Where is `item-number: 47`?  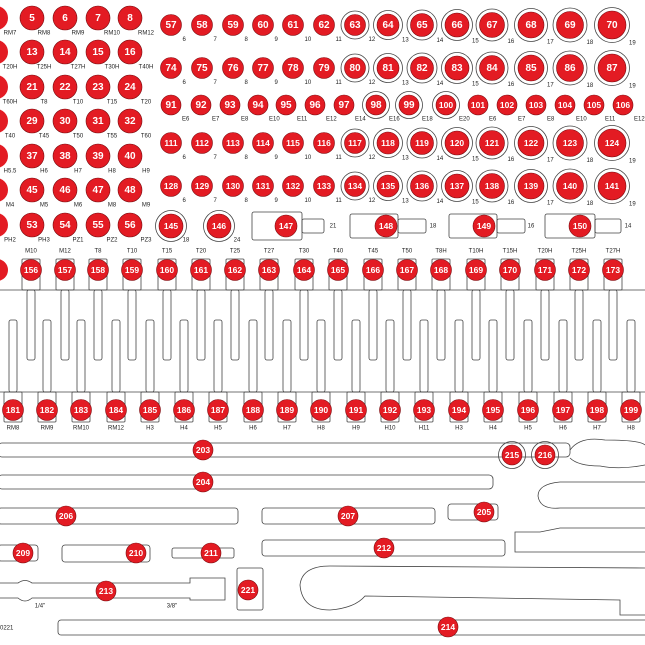
item-number: 47 is located at coordinates (98, 190).